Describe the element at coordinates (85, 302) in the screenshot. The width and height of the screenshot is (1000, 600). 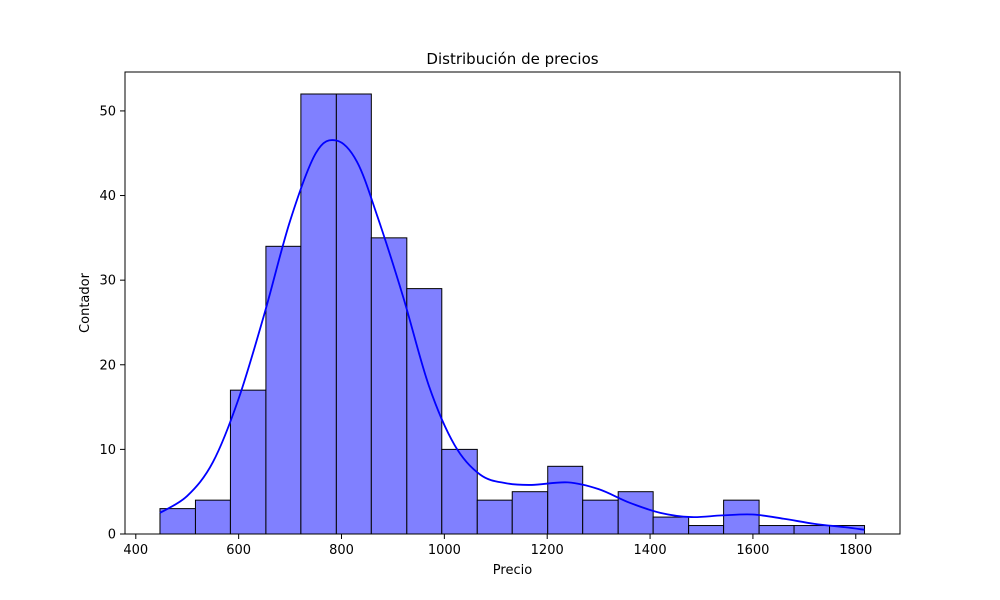
I see `y-axis-label: Contador` at that location.